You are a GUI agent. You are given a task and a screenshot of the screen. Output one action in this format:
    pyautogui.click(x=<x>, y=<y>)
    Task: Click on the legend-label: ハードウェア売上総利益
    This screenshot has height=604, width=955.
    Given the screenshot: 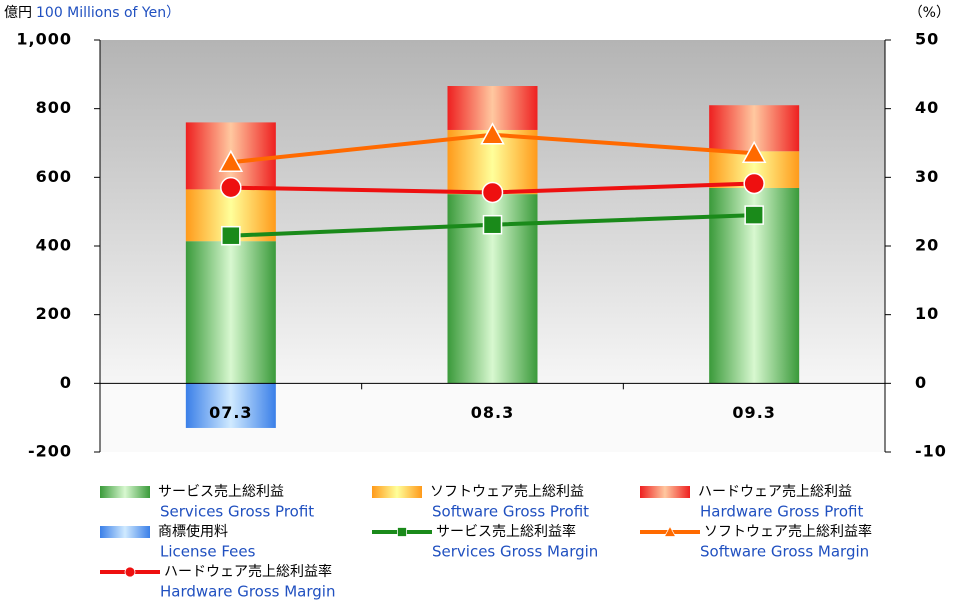 What is the action you would take?
    pyautogui.click(x=775, y=492)
    